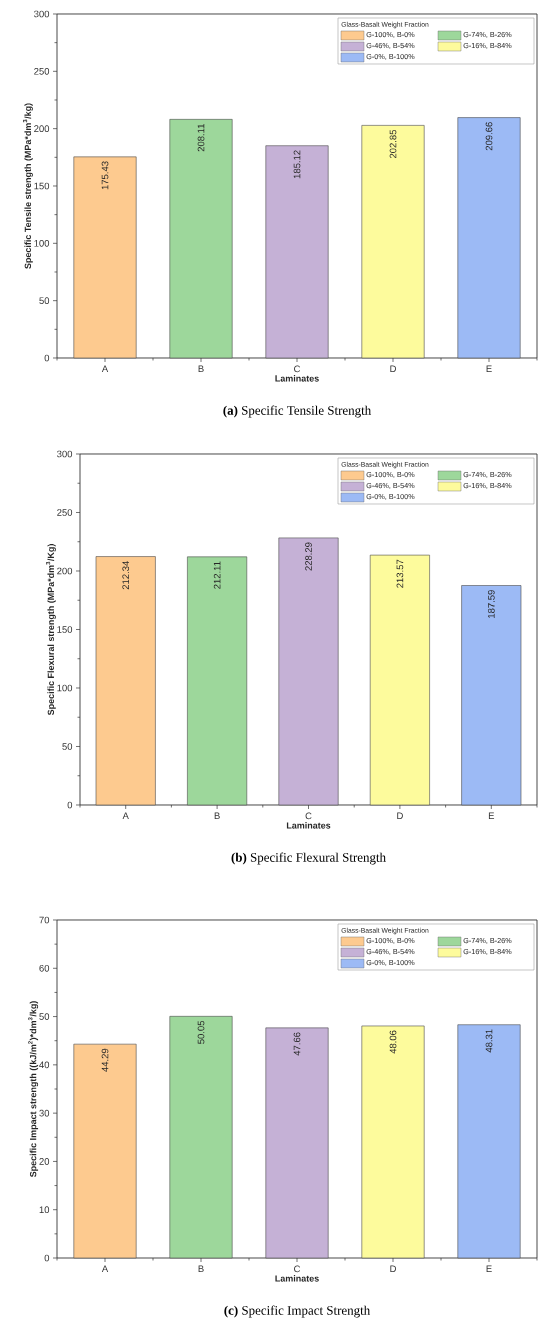 This screenshot has height=1335, width=540. Describe the element at coordinates (400, 573) in the screenshot. I see `data-label: 213.57` at that location.